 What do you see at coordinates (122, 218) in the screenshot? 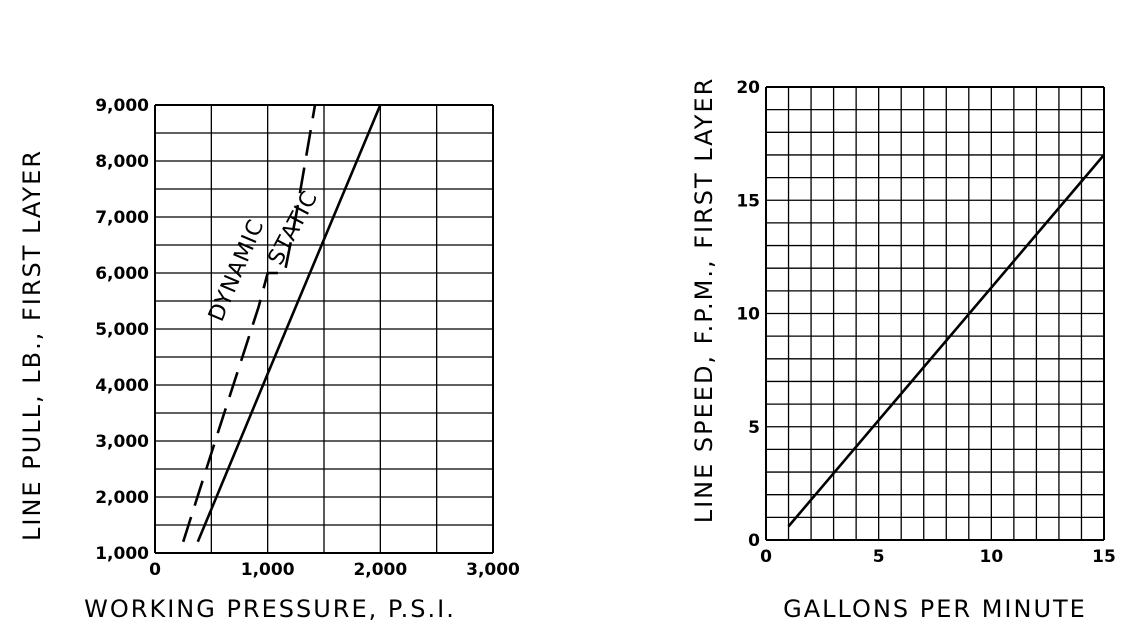
I see `left-y-tick-label: 7,000` at bounding box center [122, 218].